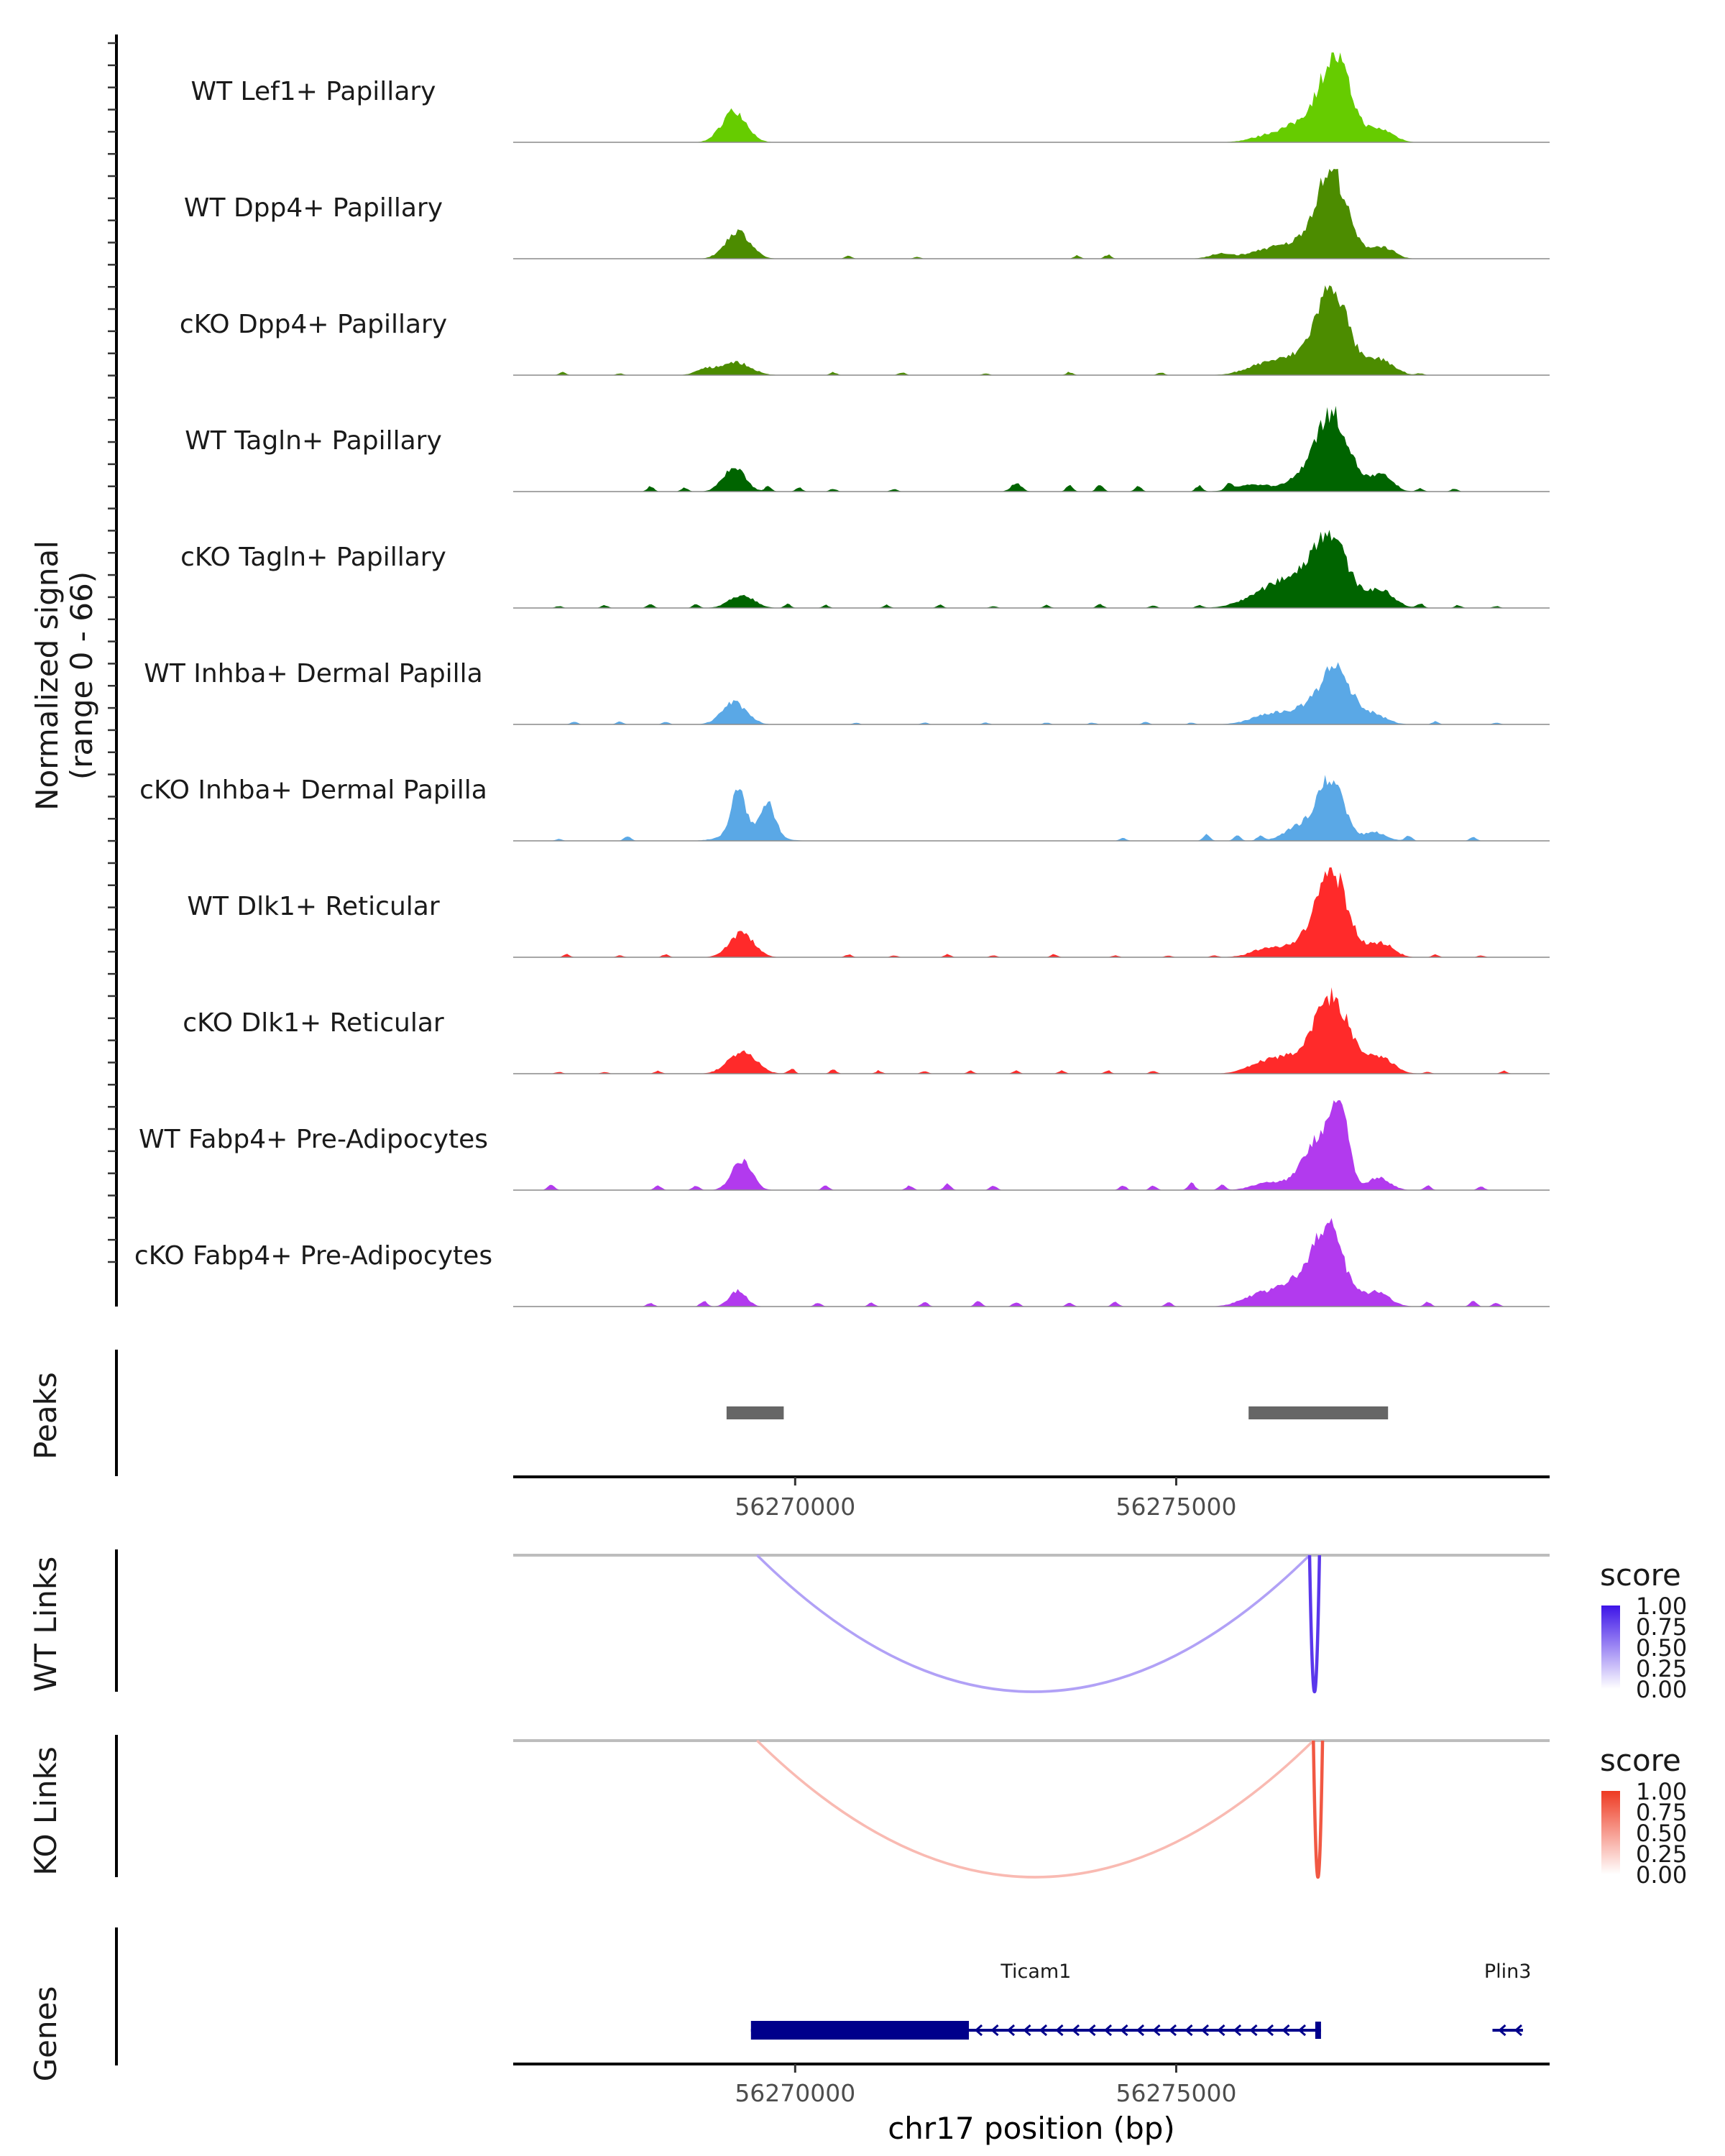 The width and height of the screenshot is (1725, 2156). What do you see at coordinates (1508, 1972) in the screenshot?
I see `gene-label: Plin3` at bounding box center [1508, 1972].